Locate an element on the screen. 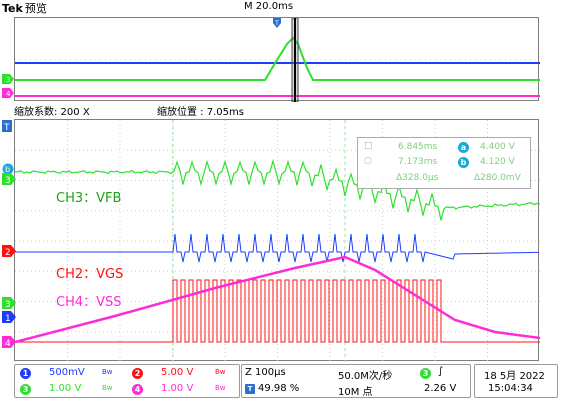 Image resolution: width=561 pixels, height=402 pixels. ch2-vgs-trace is located at coordinates (277, 311).